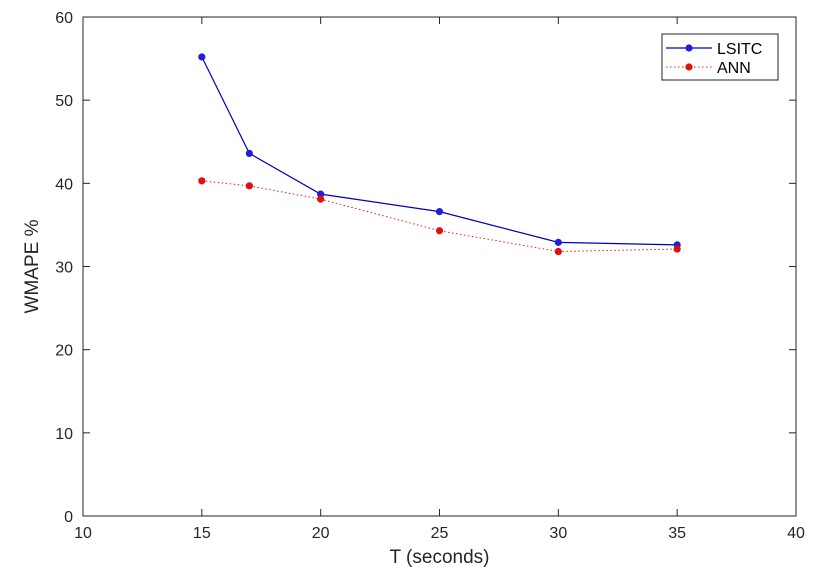 Image resolution: width=820 pixels, height=581 pixels. Describe the element at coordinates (796, 533) in the screenshot. I see `x-tick-label: 40` at that location.